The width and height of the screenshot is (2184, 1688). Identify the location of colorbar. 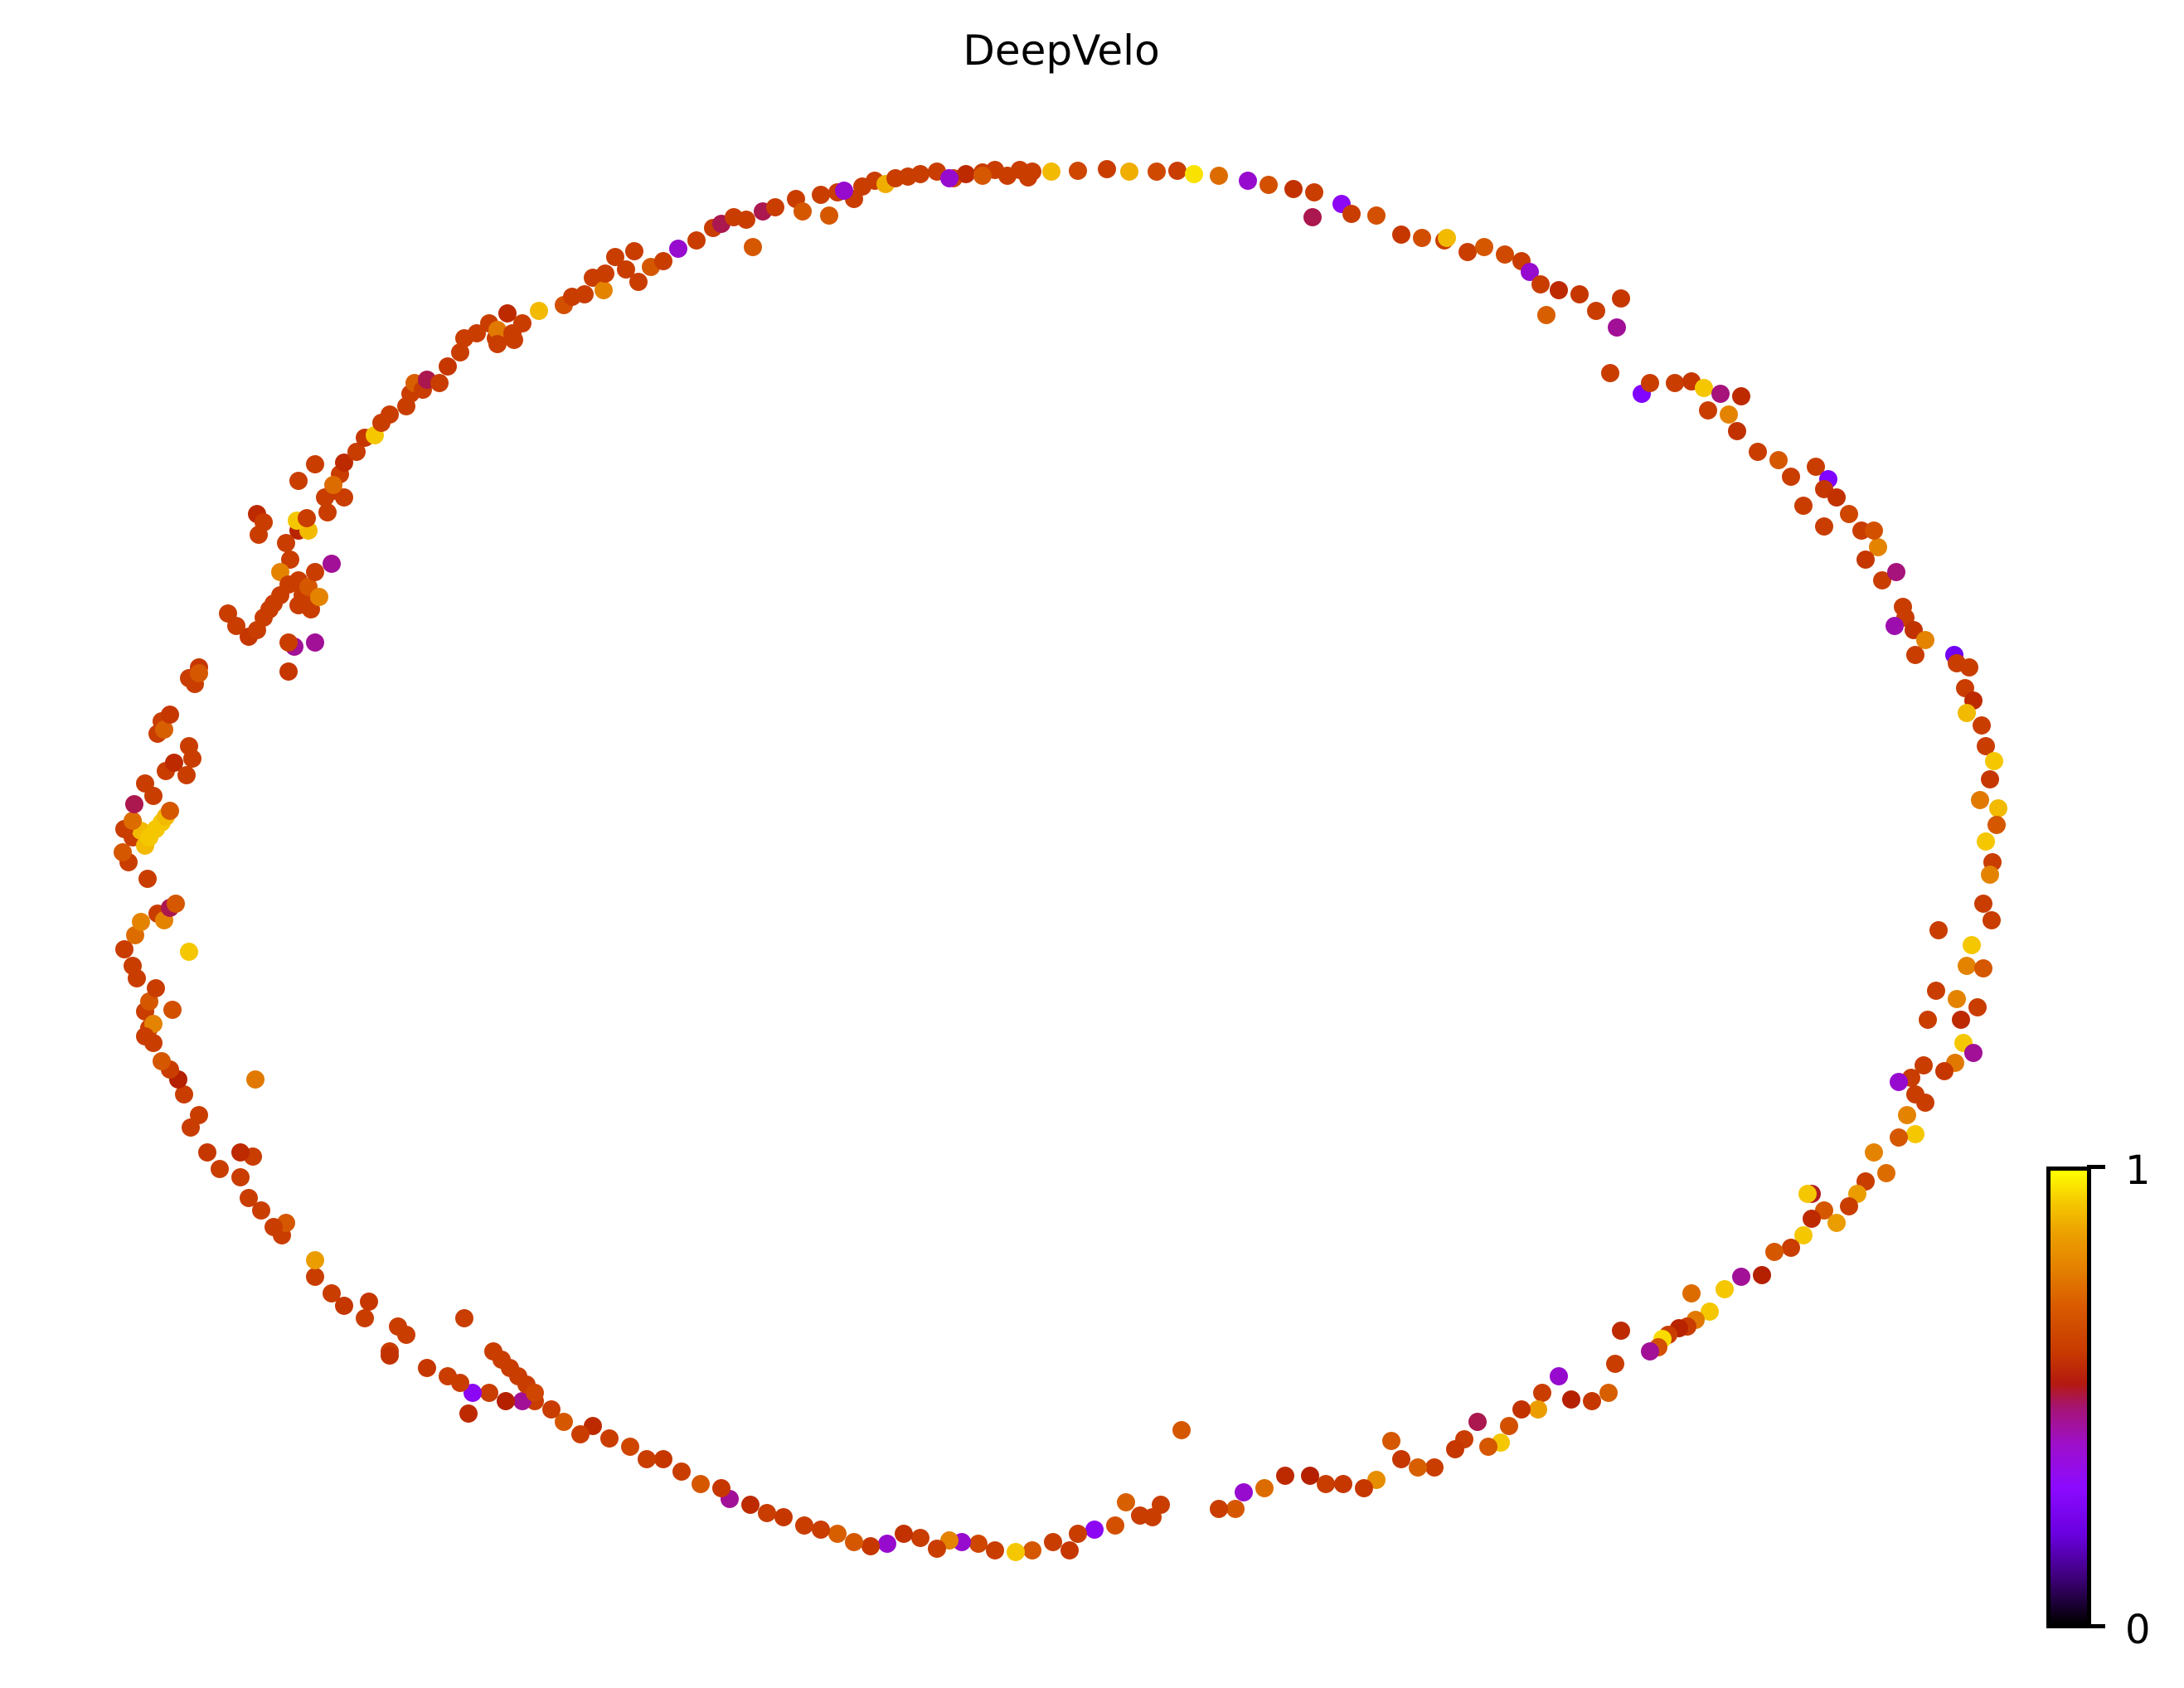
(2068, 1397).